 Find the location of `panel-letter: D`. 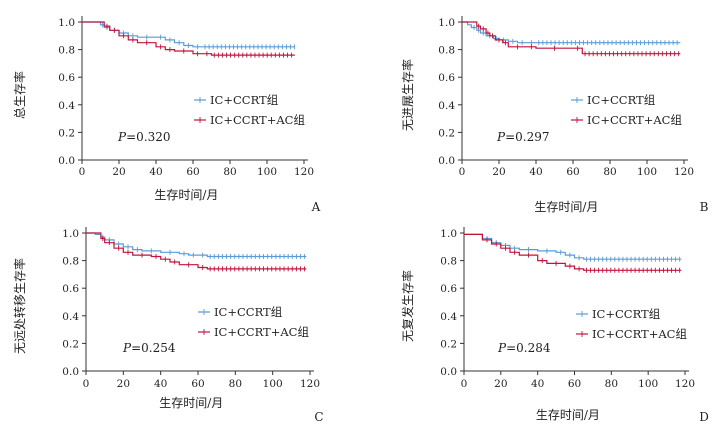

panel-letter: D is located at coordinates (704, 417).